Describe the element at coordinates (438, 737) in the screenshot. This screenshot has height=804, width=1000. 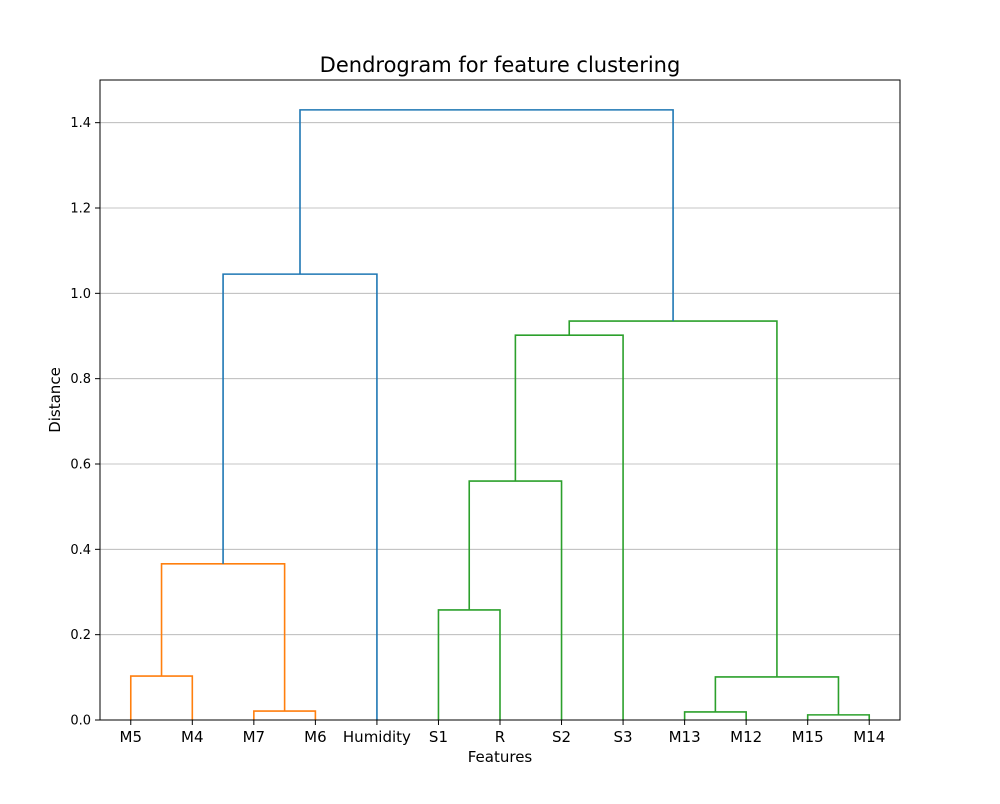
I see `x-tick-label: S1` at that location.